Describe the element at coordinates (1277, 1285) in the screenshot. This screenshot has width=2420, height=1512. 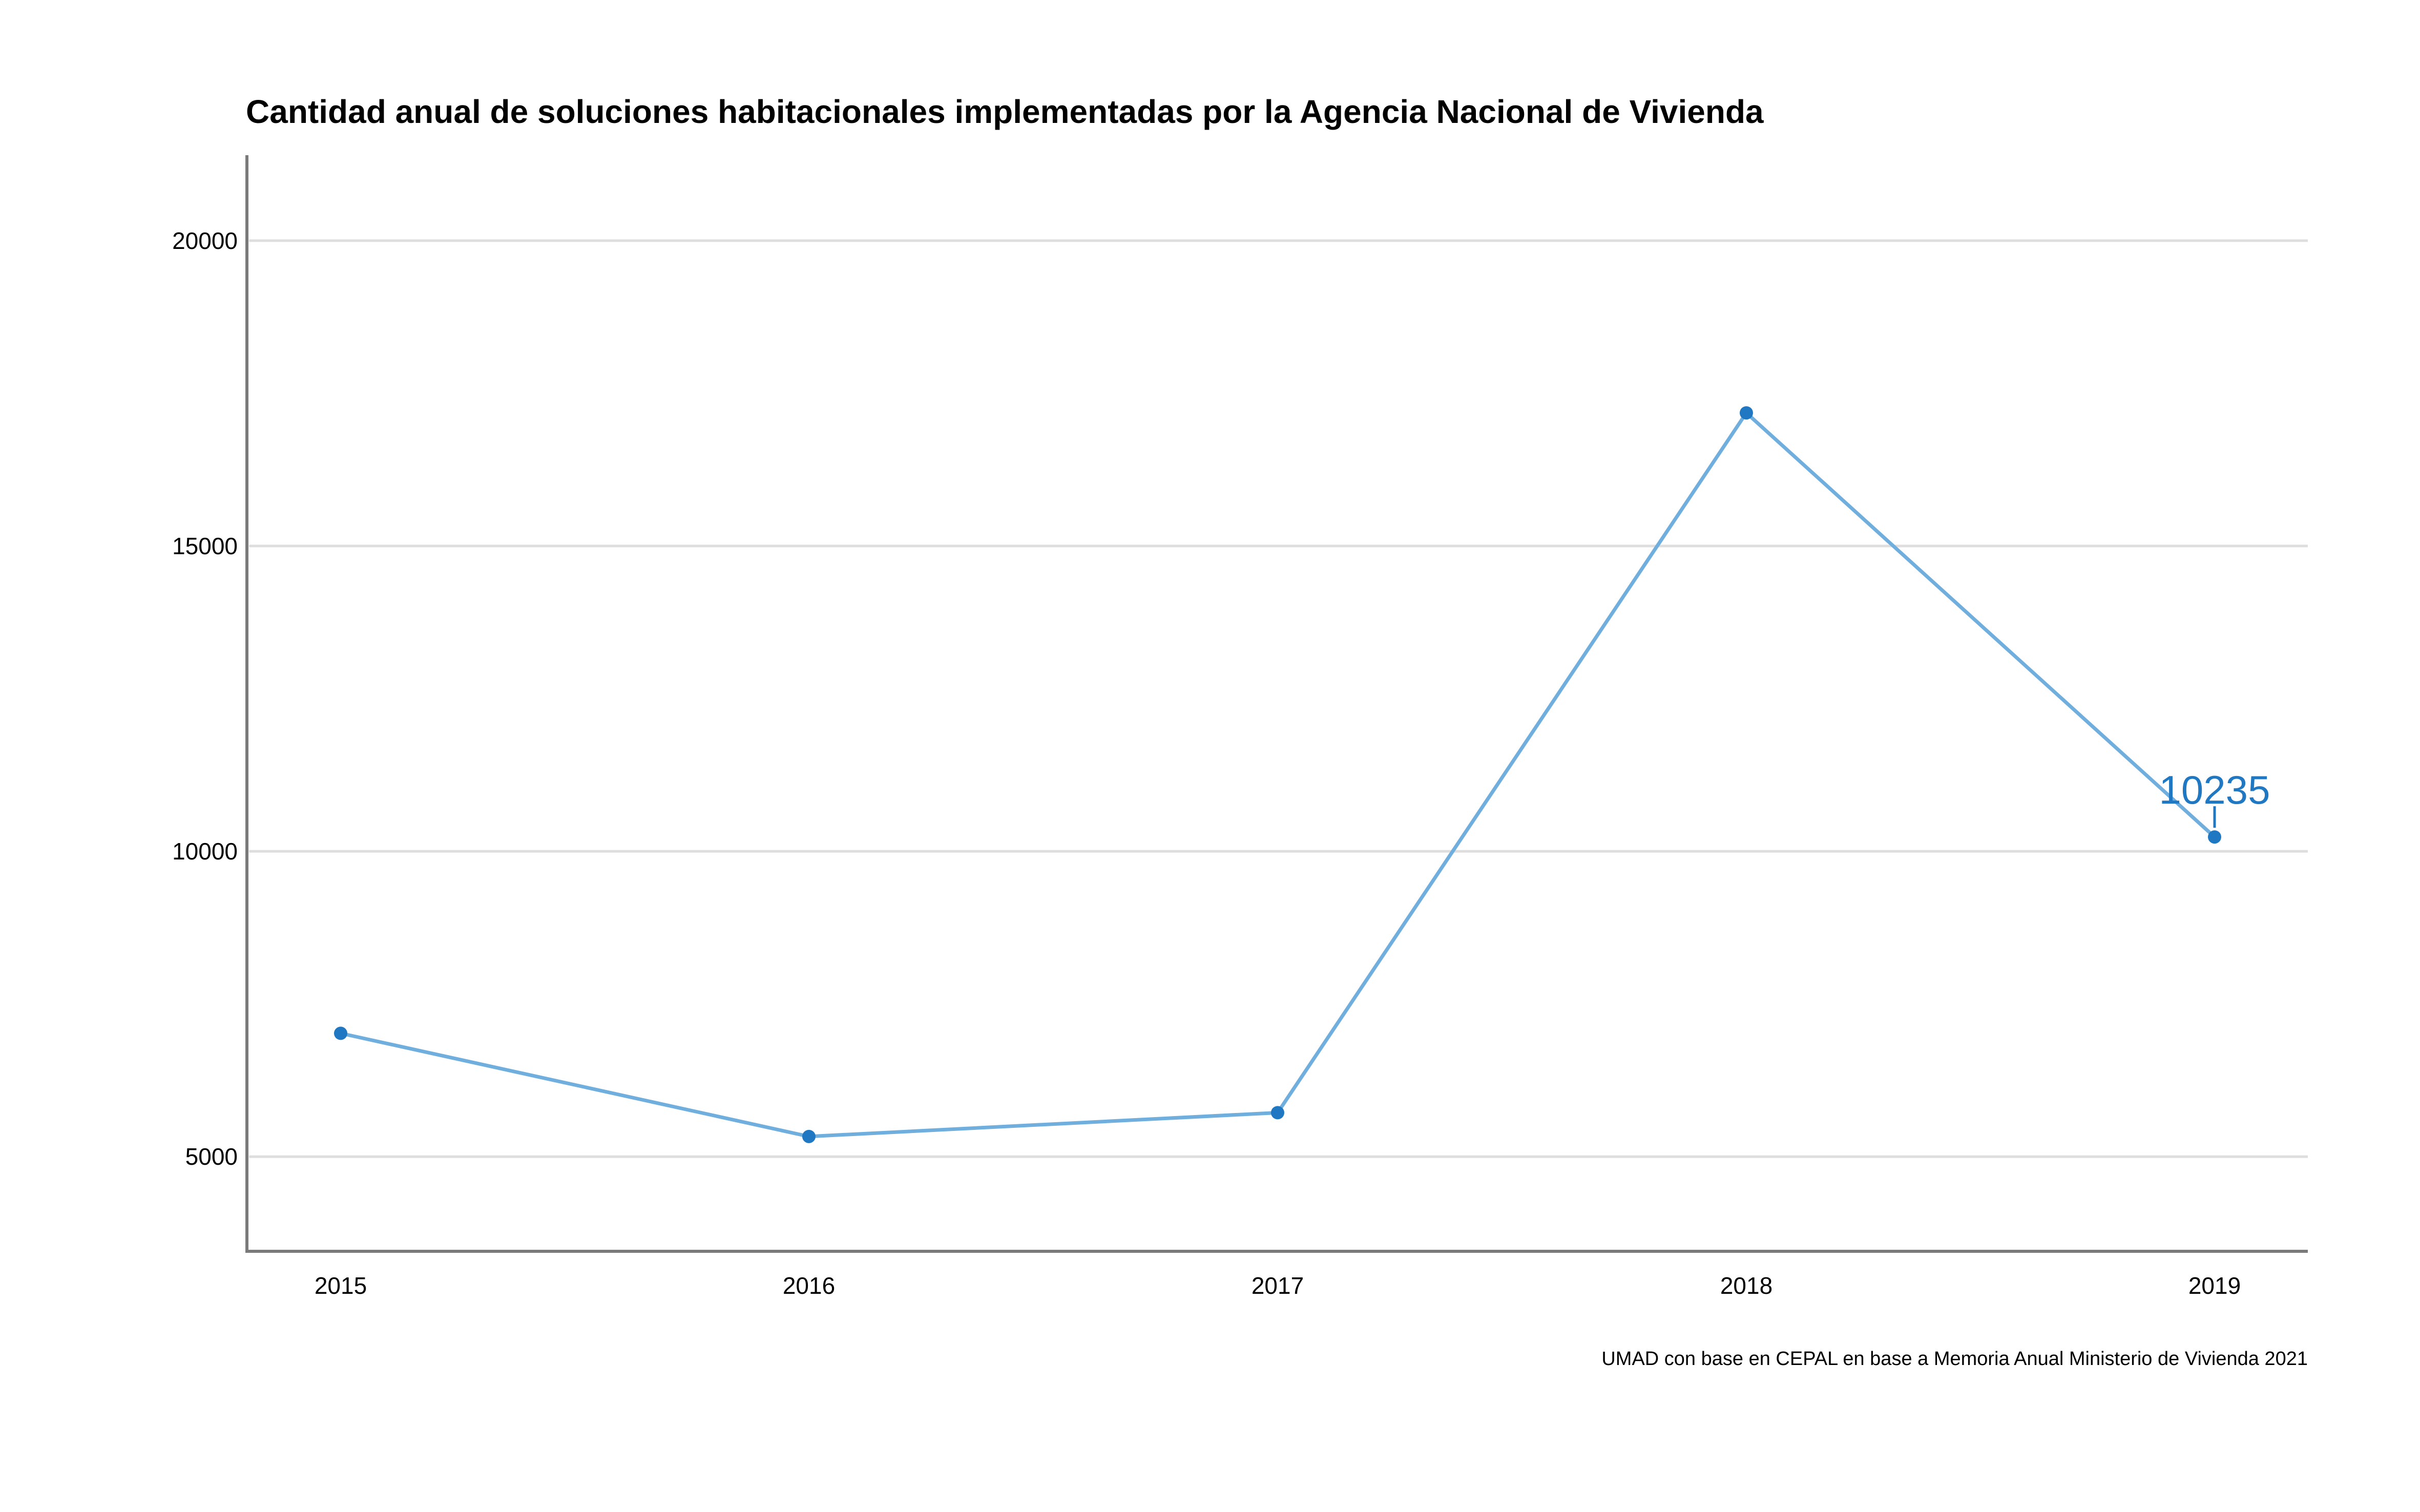
I see `x-tick-label: 2017` at that location.